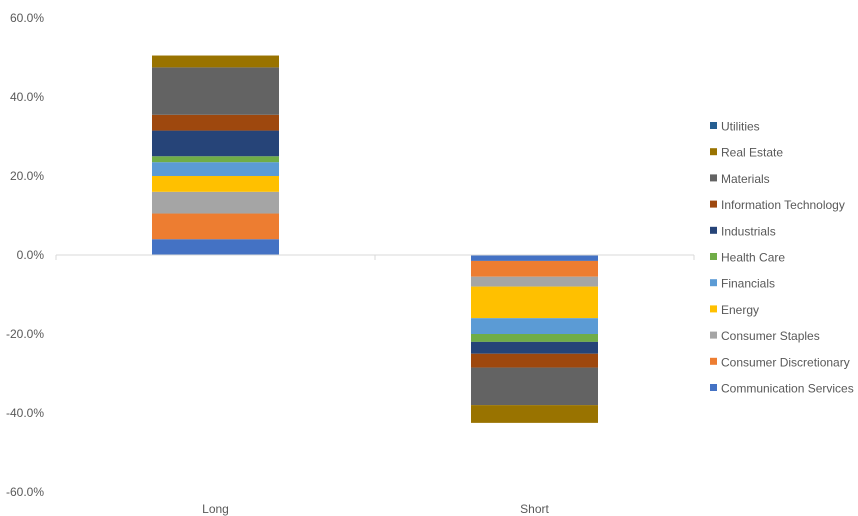  What do you see at coordinates (534, 347) in the screenshot?
I see `bar-segment-industrials-short` at bounding box center [534, 347].